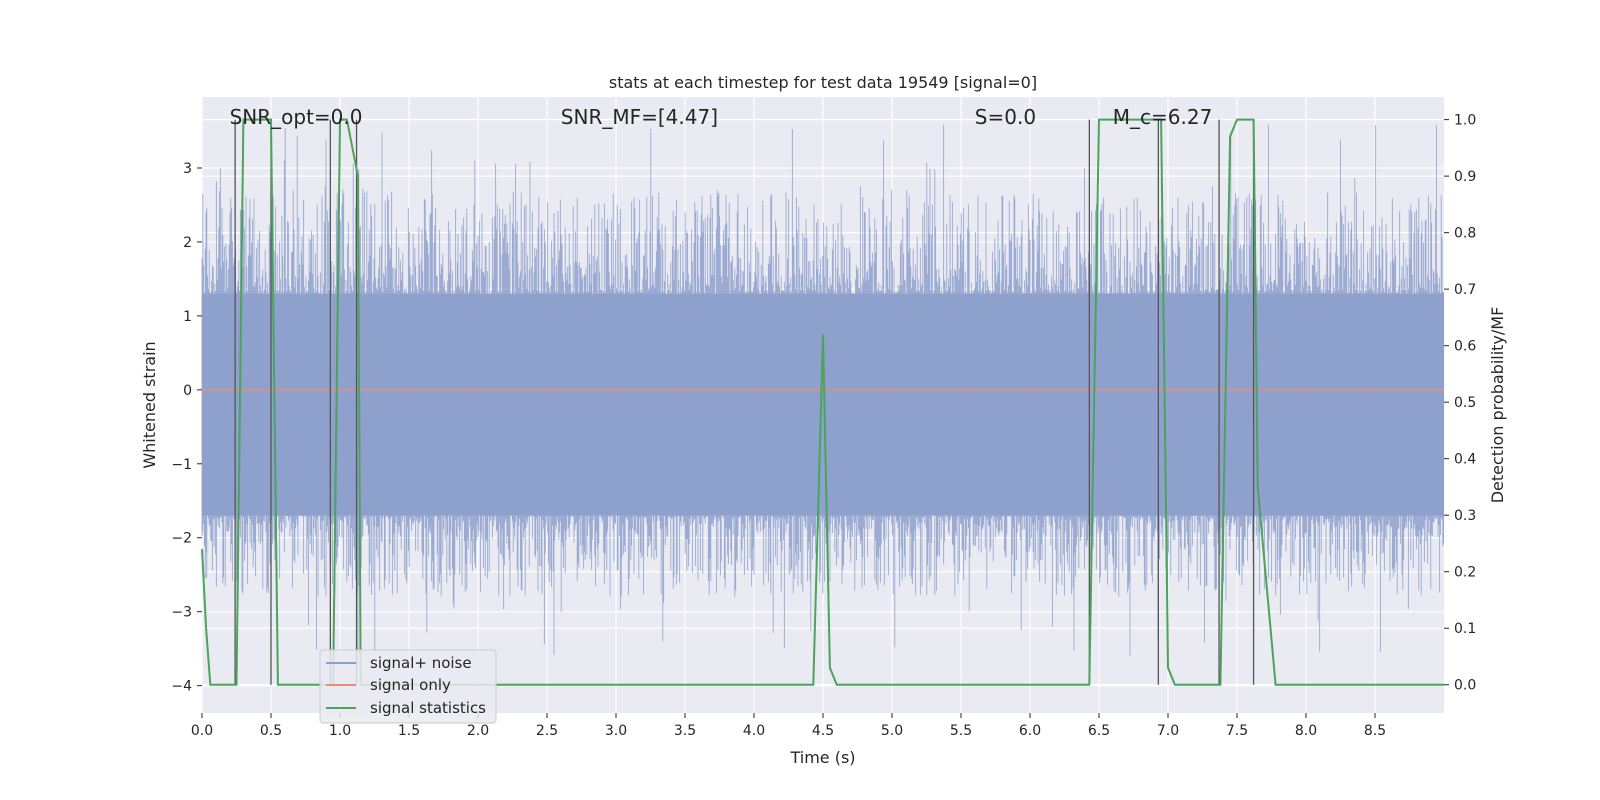 The height and width of the screenshot is (800, 1600). I want to click on legend-box, so click(408, 686).